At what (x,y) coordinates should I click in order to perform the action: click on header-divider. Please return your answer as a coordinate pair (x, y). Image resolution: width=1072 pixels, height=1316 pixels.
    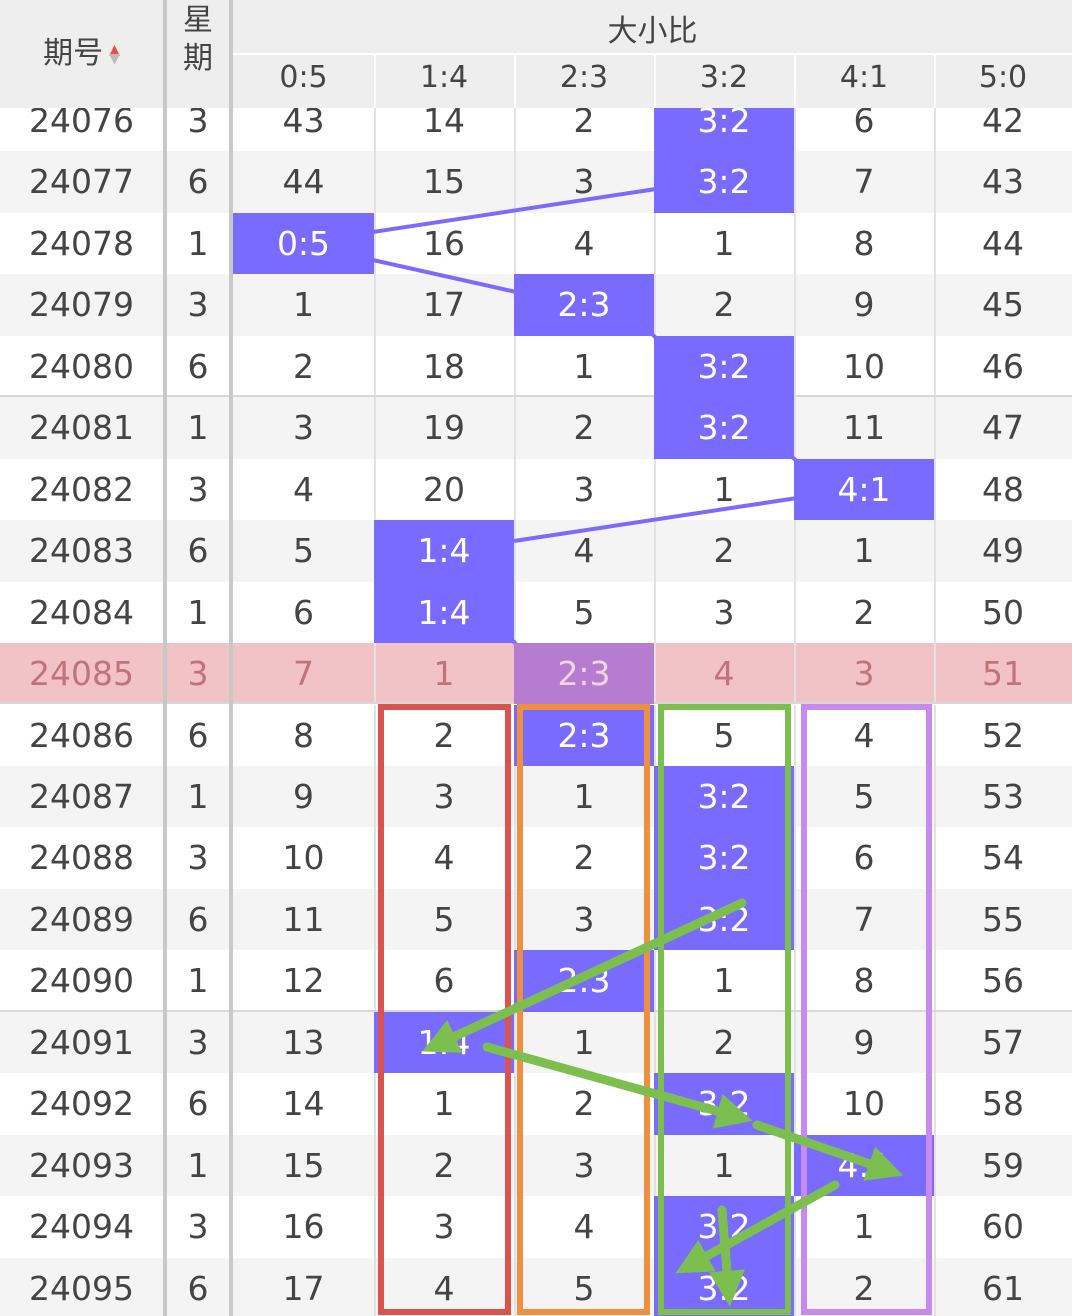
    Looking at the image, I should click on (652, 54).